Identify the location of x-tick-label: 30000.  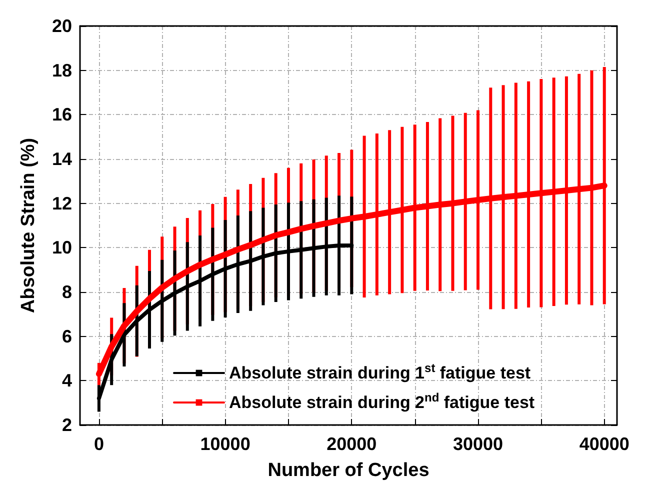
(478, 444).